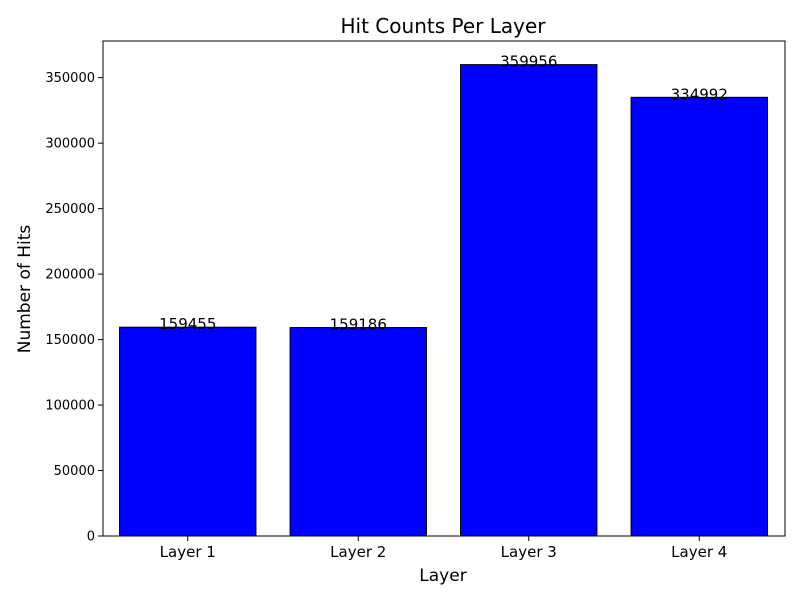 The height and width of the screenshot is (604, 800). I want to click on x-axis-label: Layer, so click(442, 576).